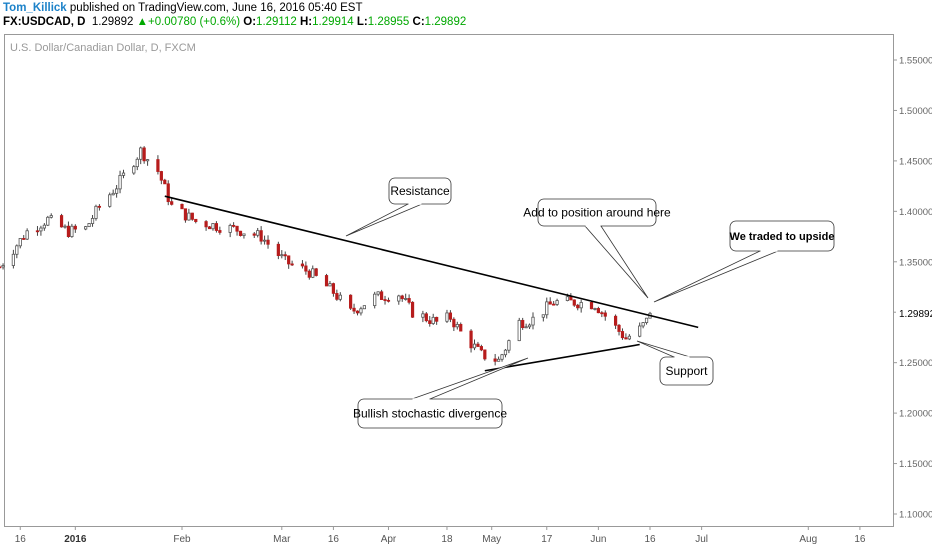 This screenshot has height=550, width=932. I want to click on traded-upside-callout: We traded to upside, so click(743, 261).